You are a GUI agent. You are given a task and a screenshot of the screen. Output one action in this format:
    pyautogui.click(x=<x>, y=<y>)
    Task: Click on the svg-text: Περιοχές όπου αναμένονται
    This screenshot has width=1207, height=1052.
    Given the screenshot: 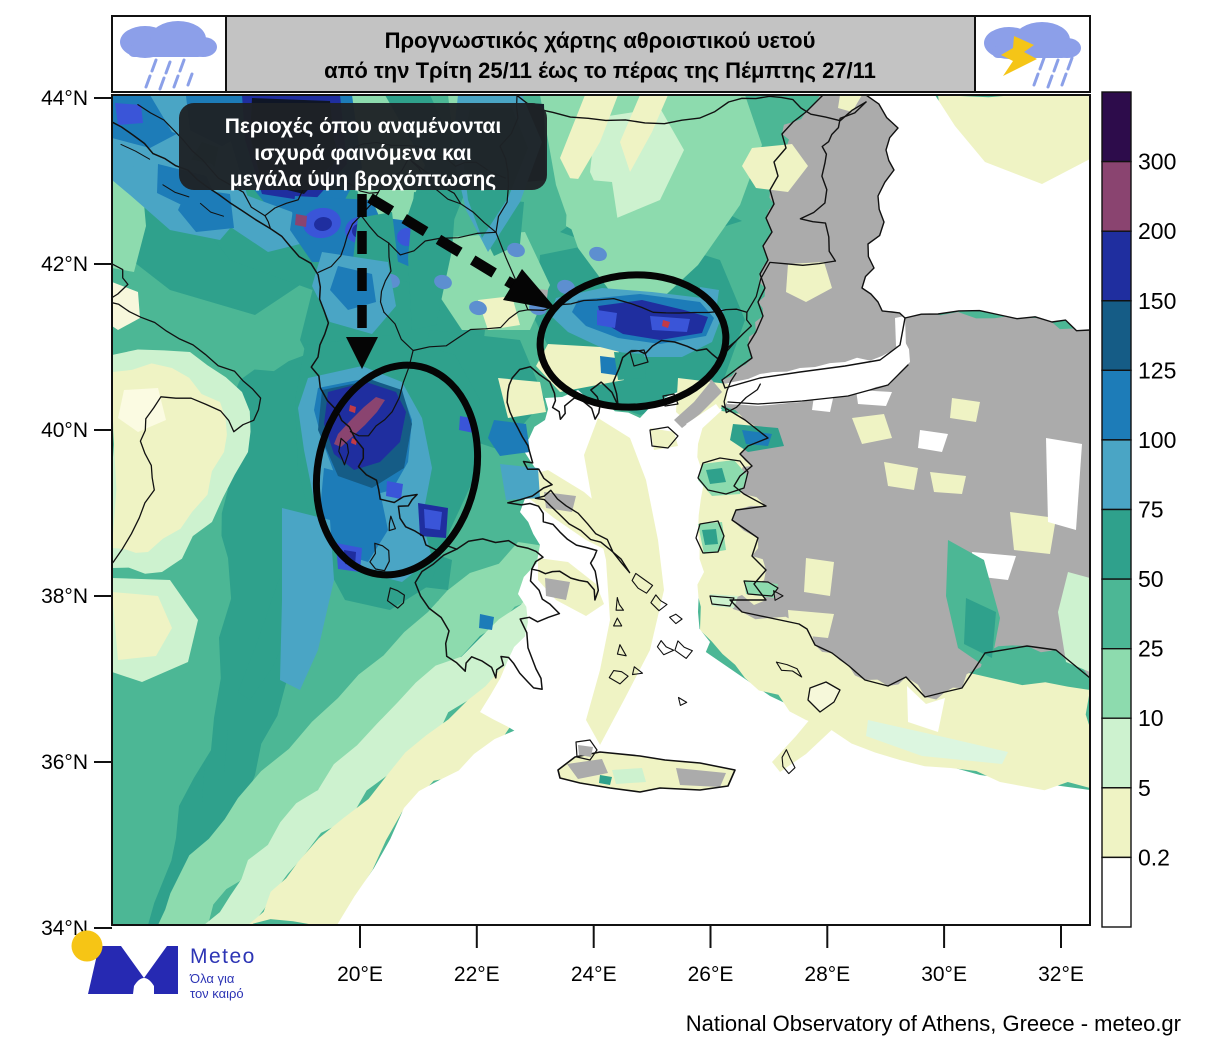 What is the action you would take?
    pyautogui.click(x=363, y=126)
    